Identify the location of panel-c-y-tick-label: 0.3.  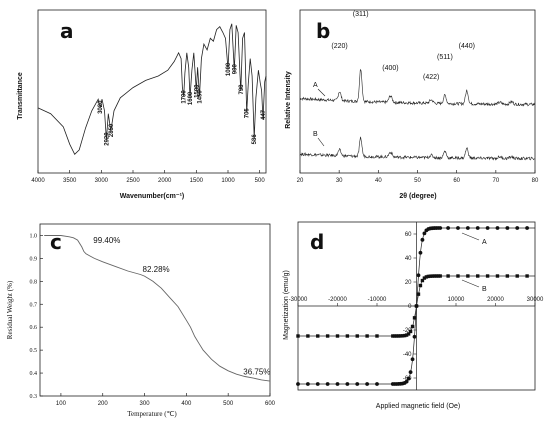
(34, 397).